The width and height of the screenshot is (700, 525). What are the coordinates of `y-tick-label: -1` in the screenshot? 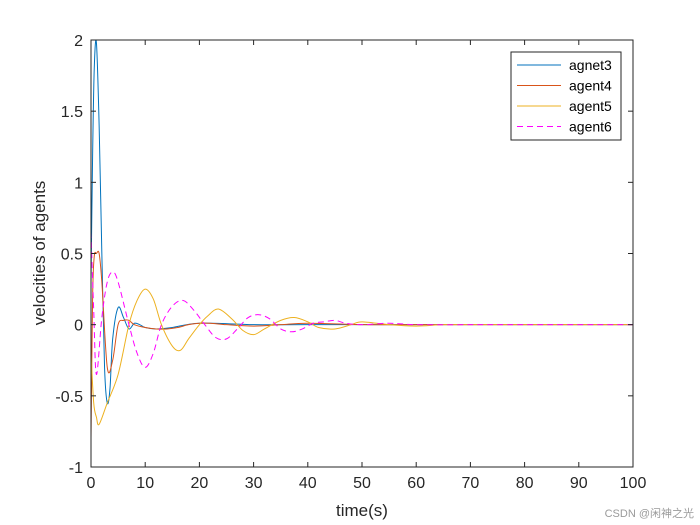 It's located at (76, 468).